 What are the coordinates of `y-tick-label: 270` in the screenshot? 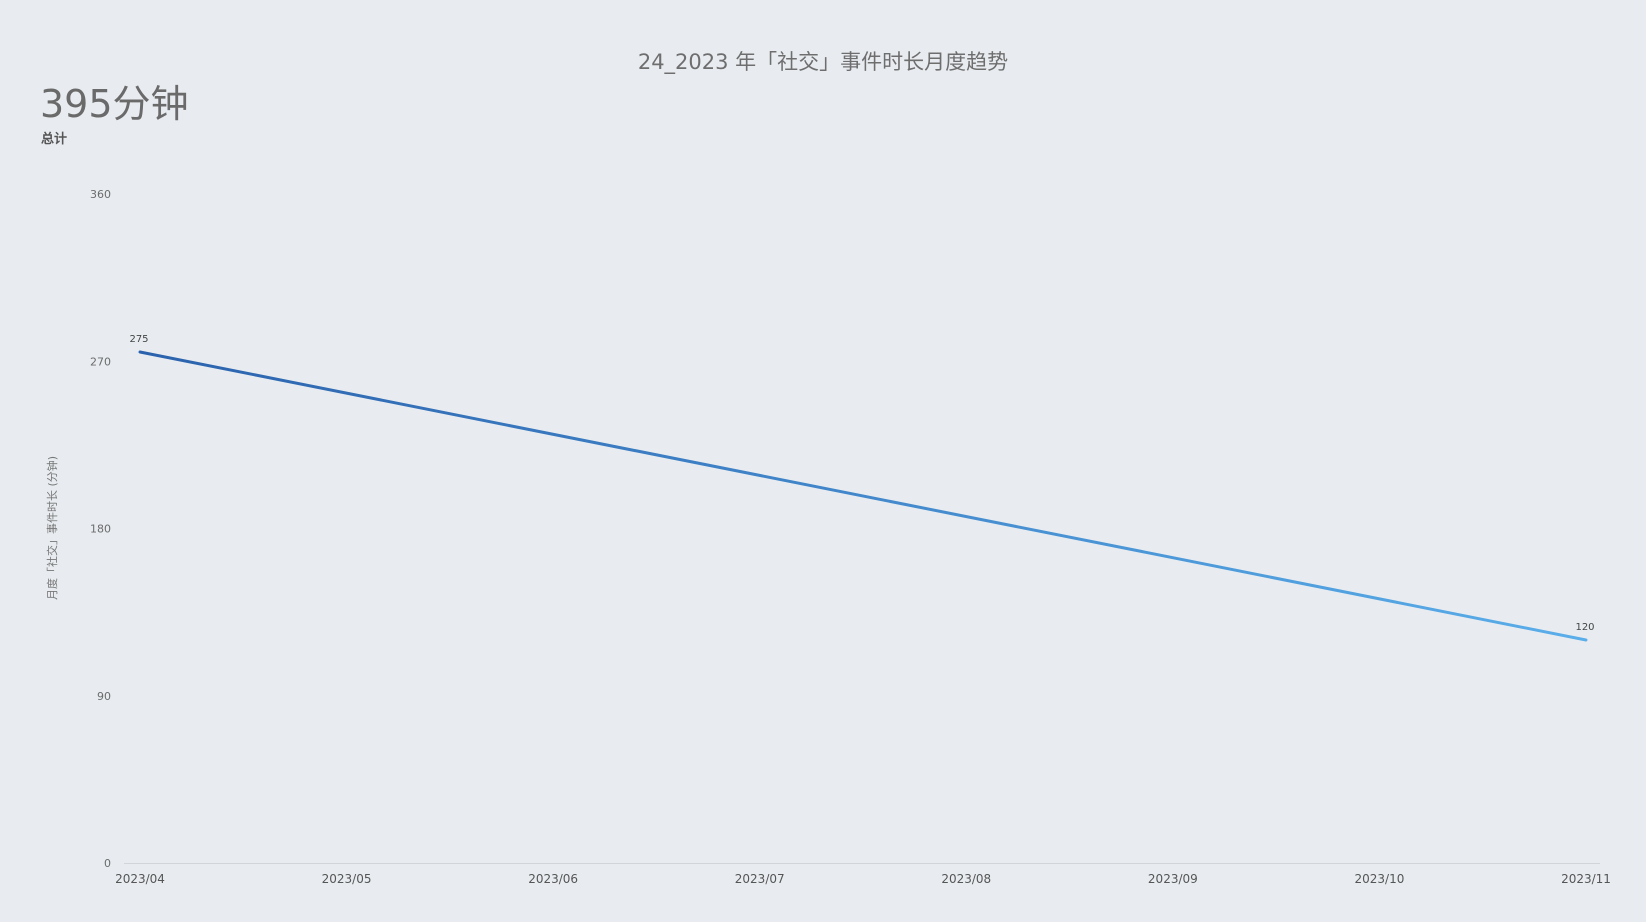 It's located at (100, 361).